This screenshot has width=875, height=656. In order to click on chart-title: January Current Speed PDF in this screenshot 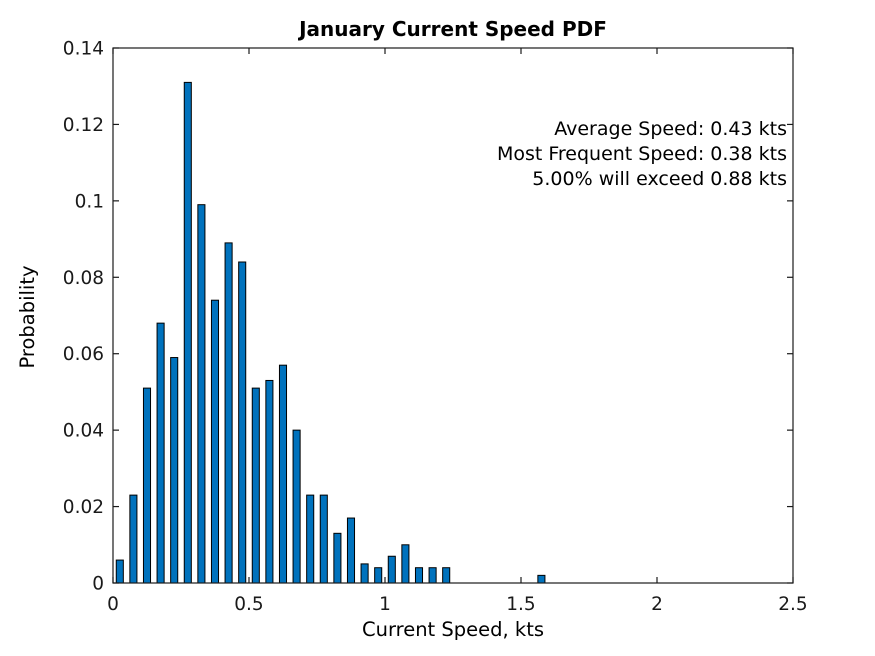, I will do `click(452, 29)`.